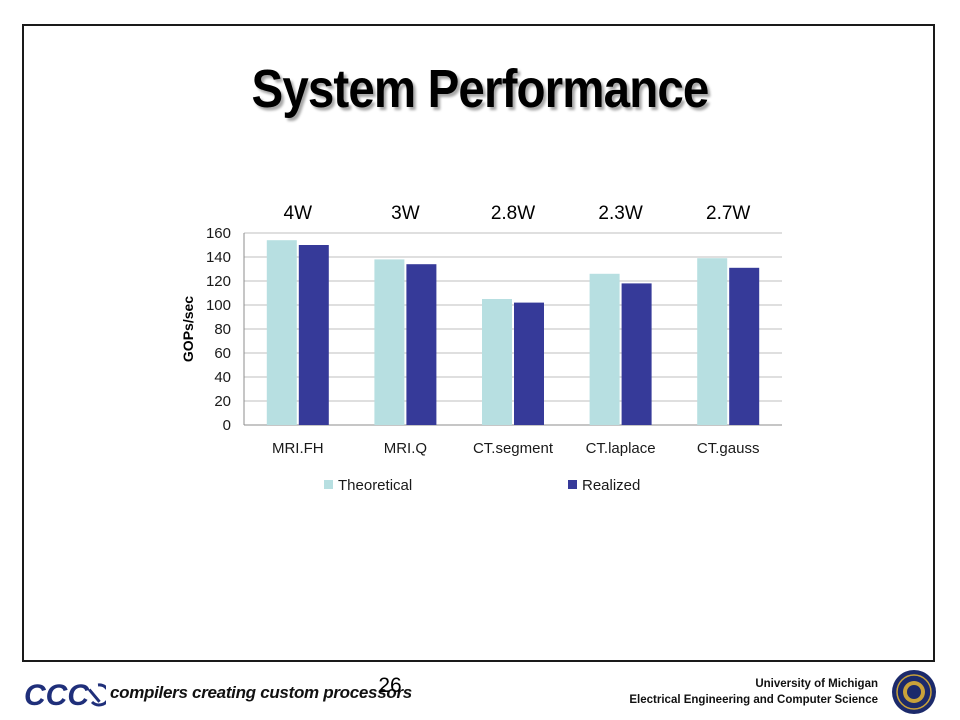 Image resolution: width=960 pixels, height=720 pixels. What do you see at coordinates (480, 89) in the screenshot?
I see `slide-title: System Performance` at bounding box center [480, 89].